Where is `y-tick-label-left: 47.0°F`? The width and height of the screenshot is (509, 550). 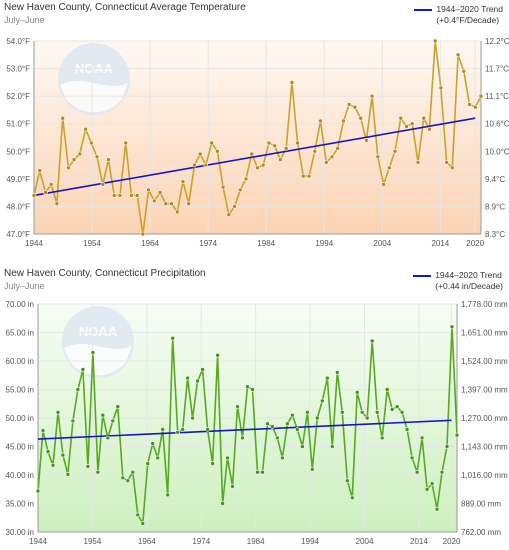
y-tick-label-left: 47.0°F is located at coordinates (18, 234).